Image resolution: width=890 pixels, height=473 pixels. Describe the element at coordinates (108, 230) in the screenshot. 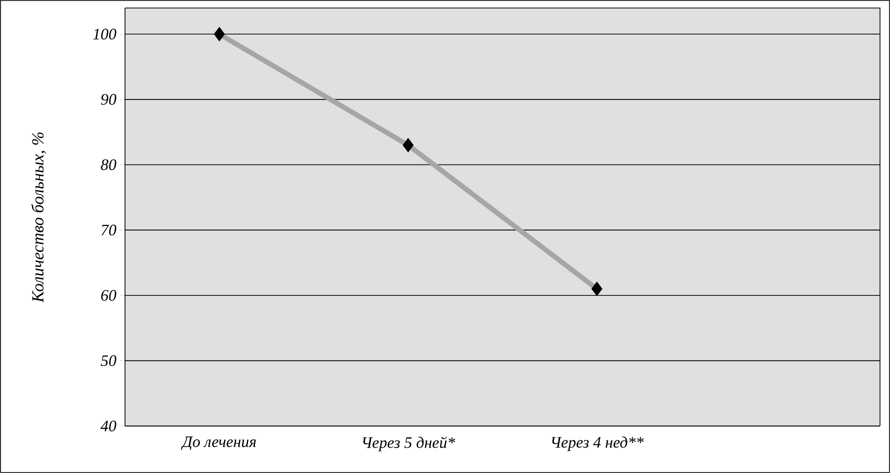

I see `y-tick-label: 70` at that location.